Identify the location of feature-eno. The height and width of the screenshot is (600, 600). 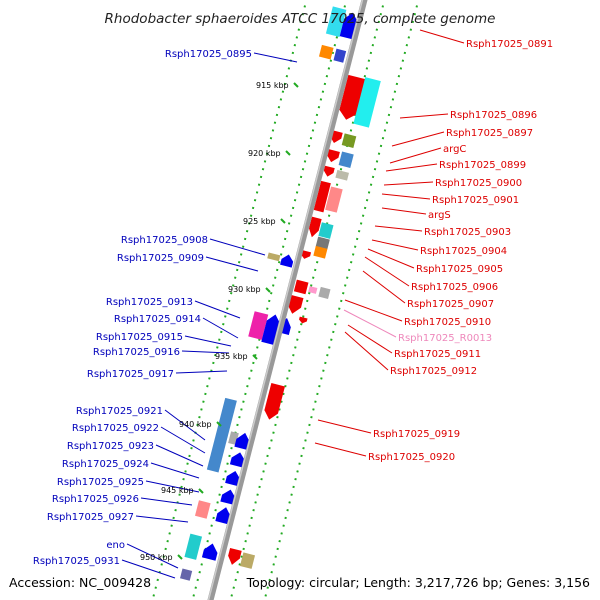
(193, 546).